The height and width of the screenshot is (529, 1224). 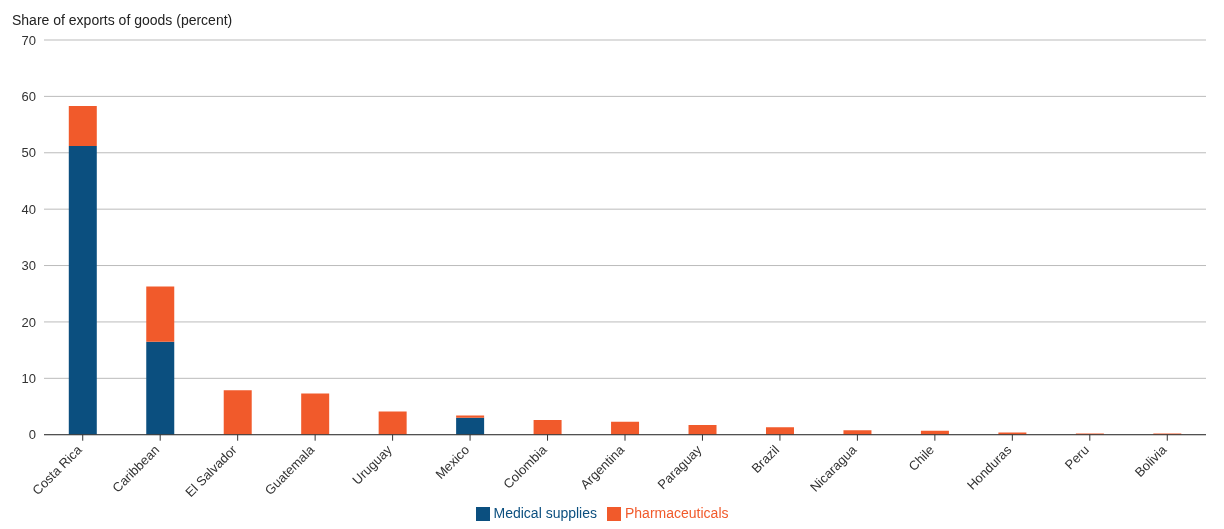 I want to click on y-tick-label: 10, so click(x=28, y=378).